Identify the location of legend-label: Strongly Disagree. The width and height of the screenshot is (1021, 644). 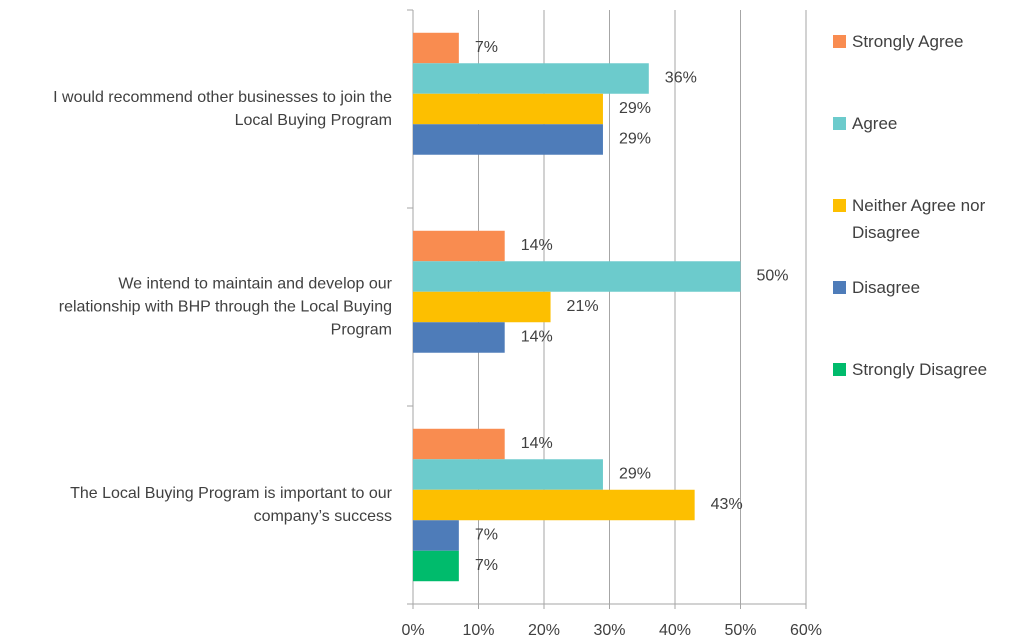
(920, 369).